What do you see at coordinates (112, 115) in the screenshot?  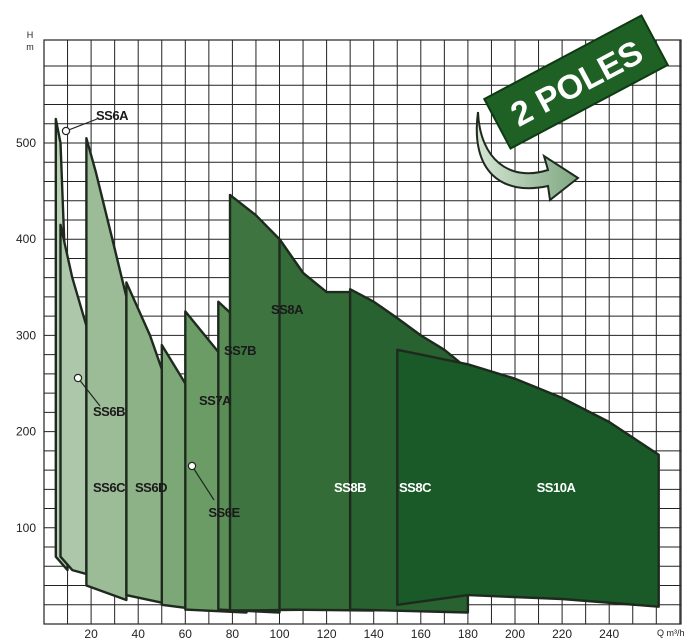 I see `series-label-ss6a: SS6A` at bounding box center [112, 115].